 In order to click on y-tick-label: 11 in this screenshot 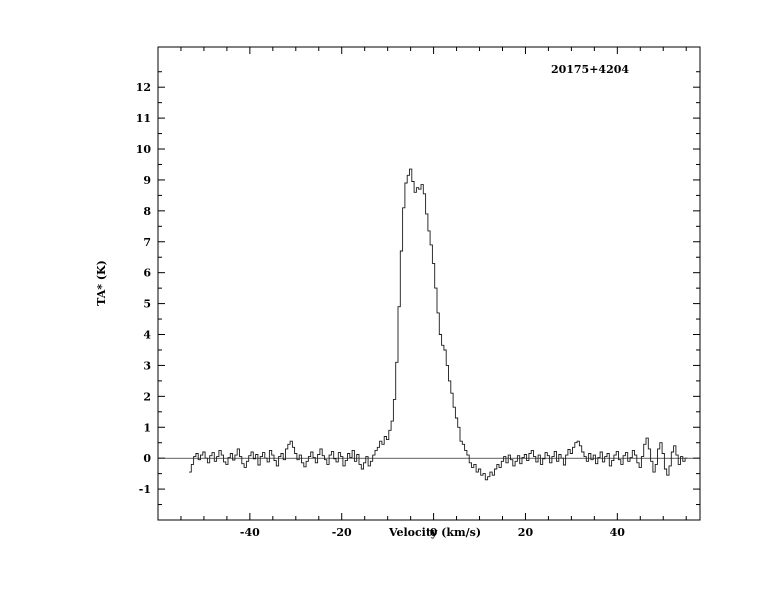, I will do `click(143, 118)`.